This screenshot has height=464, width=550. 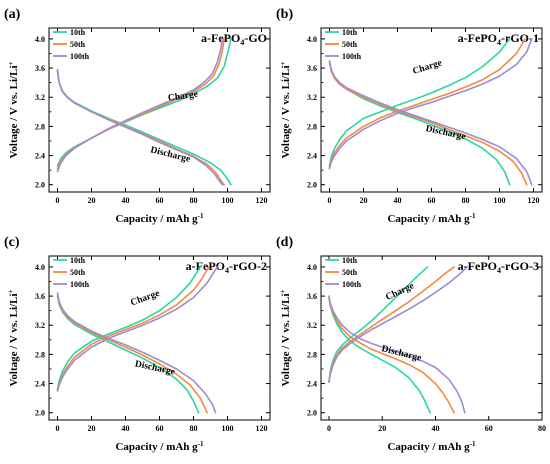 What do you see at coordinates (520, 38) in the screenshot?
I see `sample-name-part: -rGO-1` at bounding box center [520, 38].